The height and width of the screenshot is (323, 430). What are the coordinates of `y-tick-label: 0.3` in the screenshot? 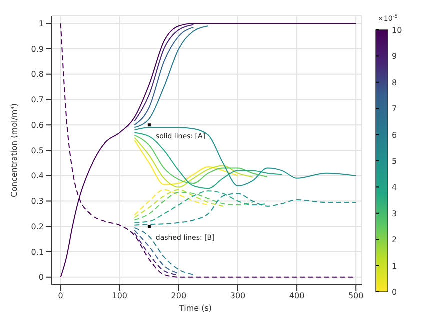 It's located at (37, 201).